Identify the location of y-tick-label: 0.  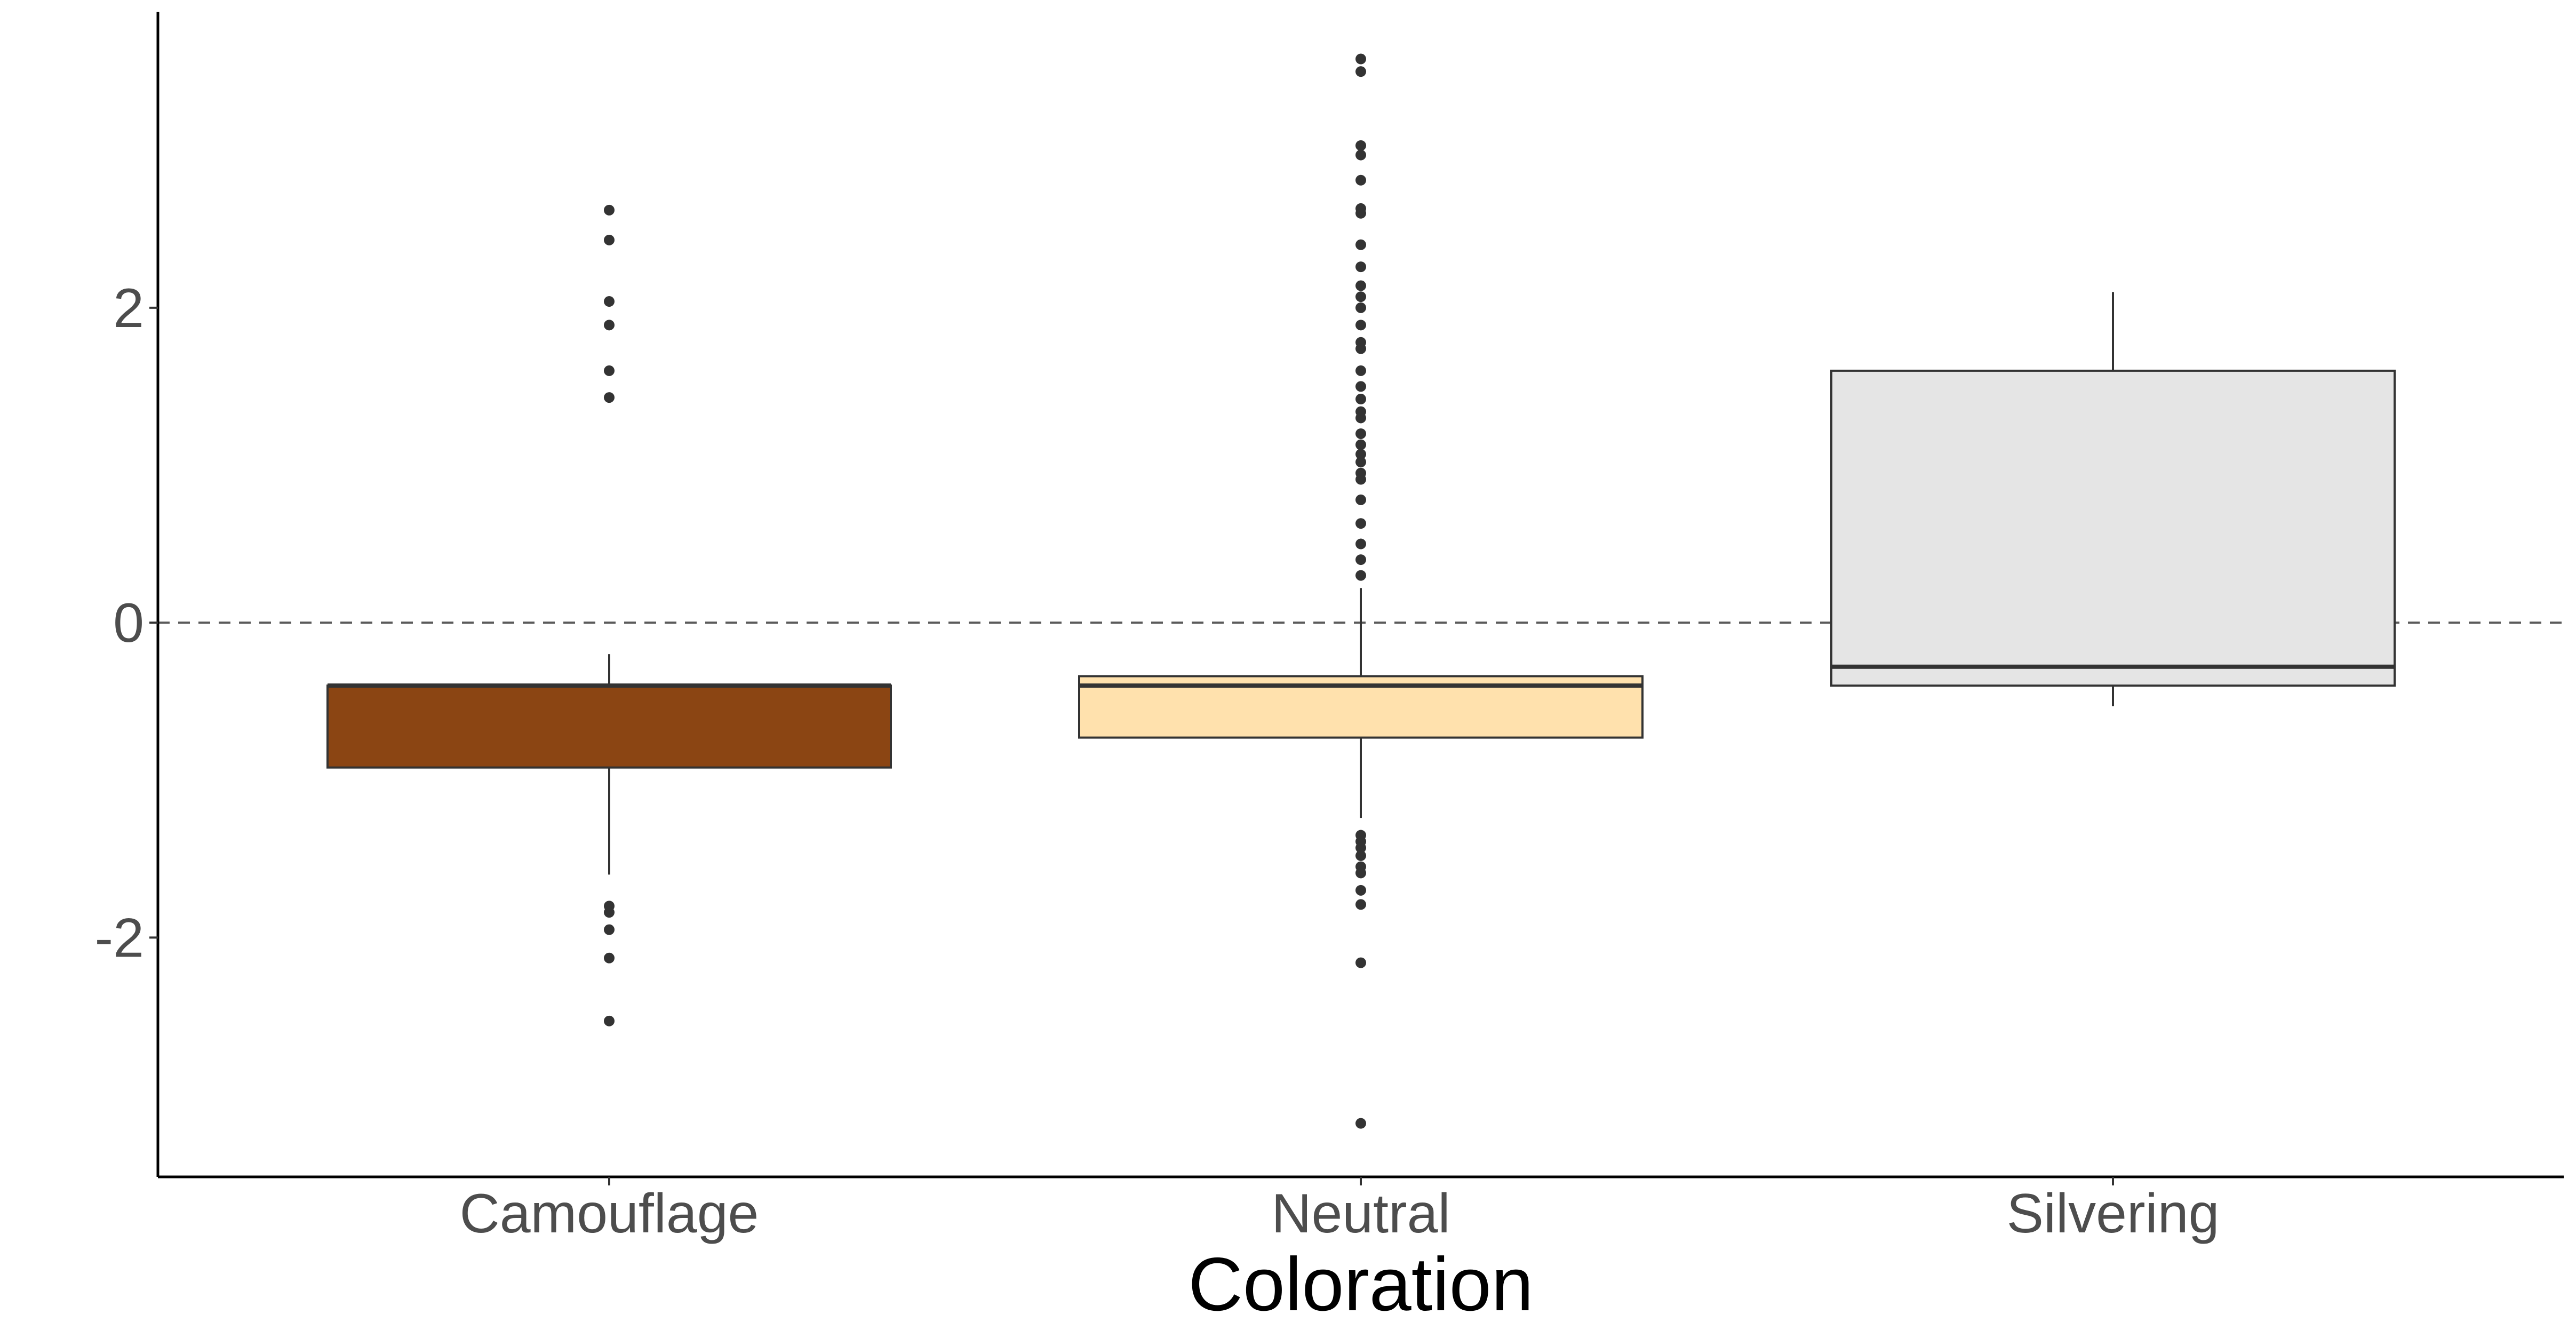
(128, 623).